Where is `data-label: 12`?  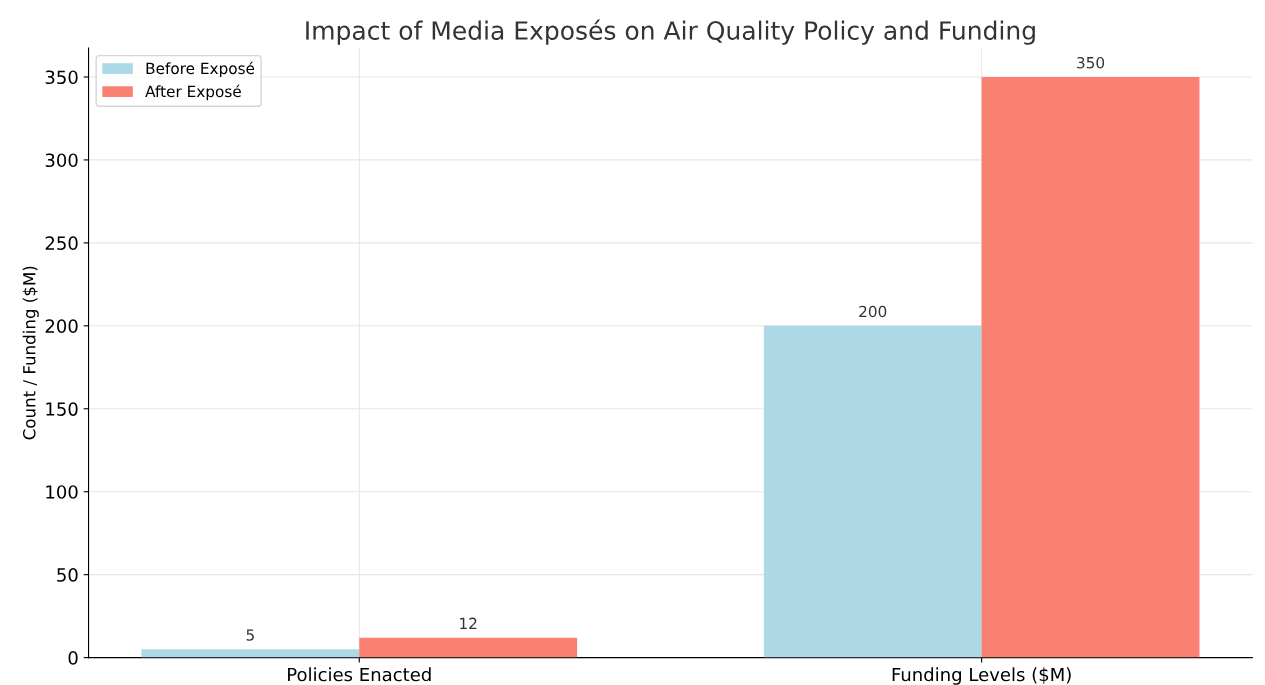
data-label: 12 is located at coordinates (468, 623).